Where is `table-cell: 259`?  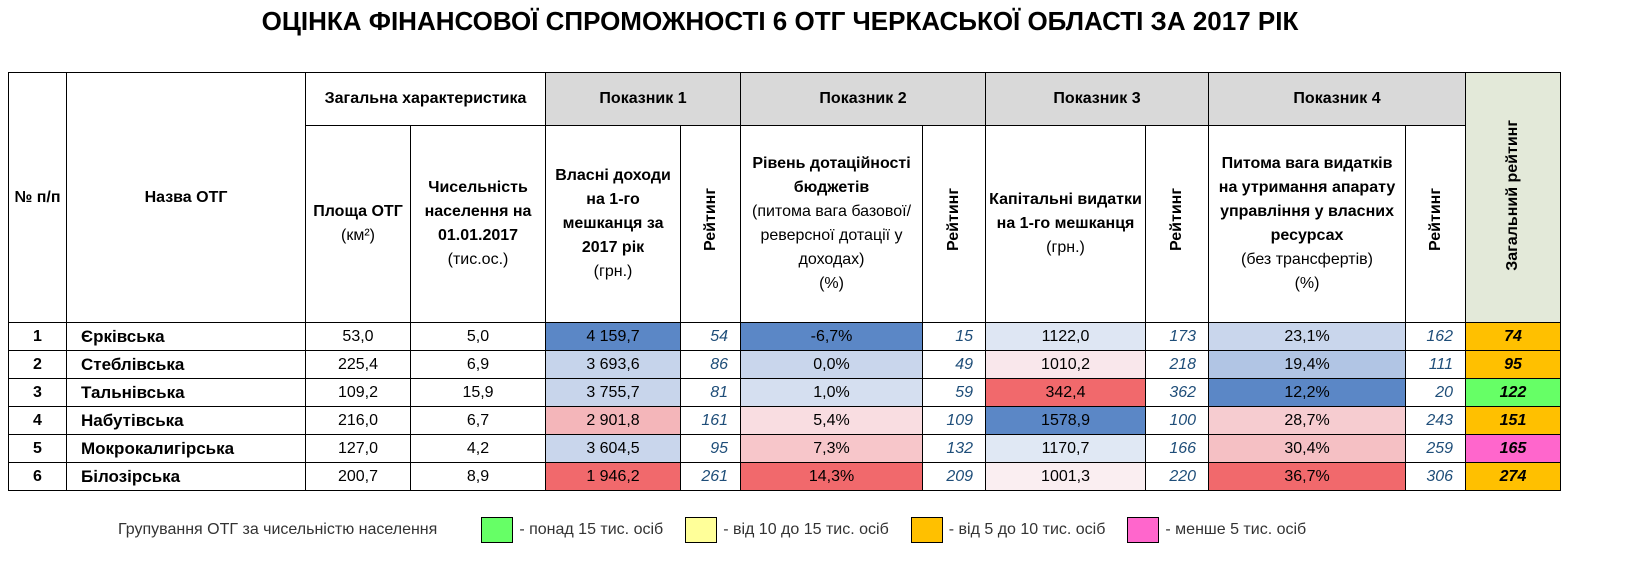 table-cell: 259 is located at coordinates (1436, 448).